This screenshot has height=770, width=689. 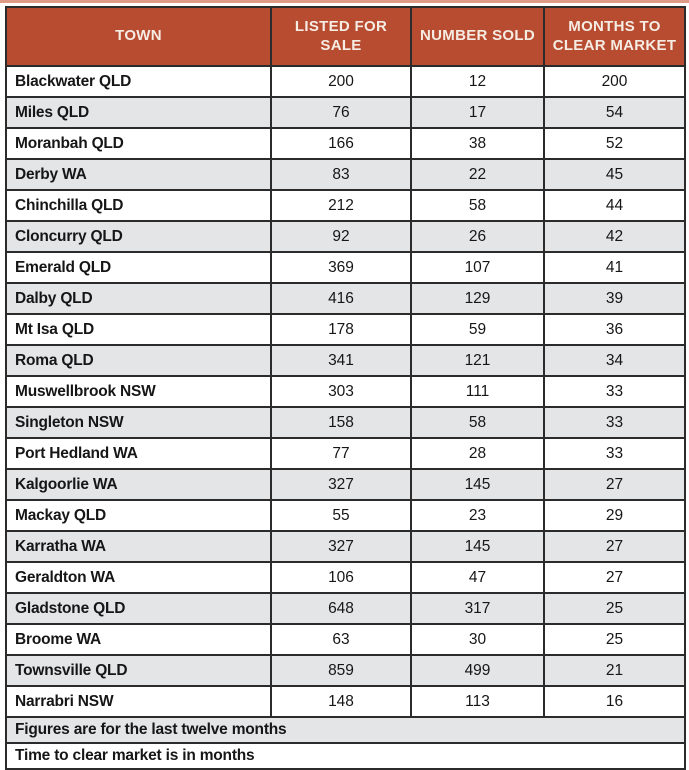 I want to click on sold-cell: 59, so click(x=477, y=329).